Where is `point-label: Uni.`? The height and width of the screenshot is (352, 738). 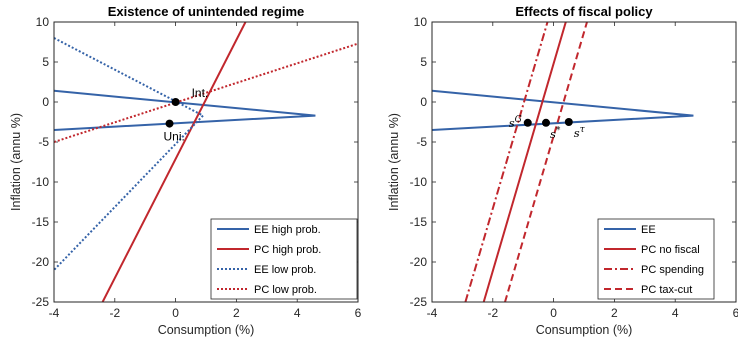 point-label: Uni. is located at coordinates (174, 137).